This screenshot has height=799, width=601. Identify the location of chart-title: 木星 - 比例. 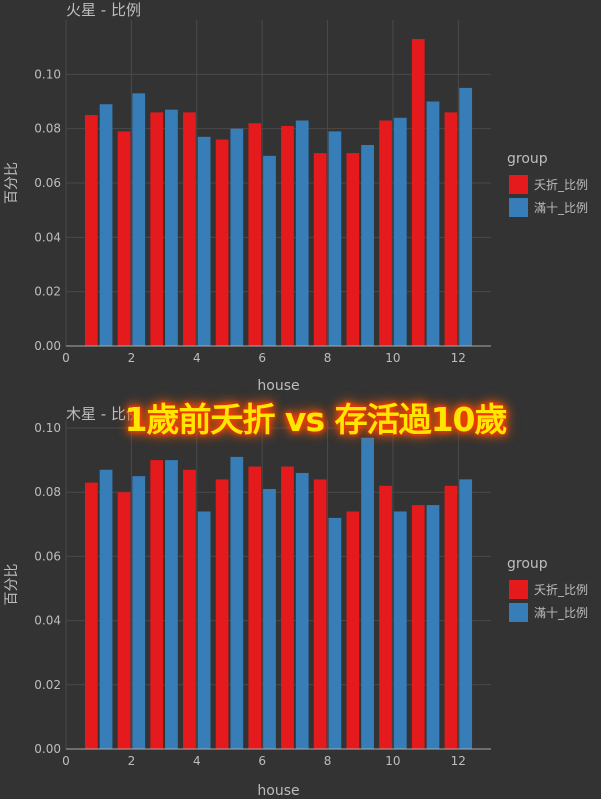
(103, 414).